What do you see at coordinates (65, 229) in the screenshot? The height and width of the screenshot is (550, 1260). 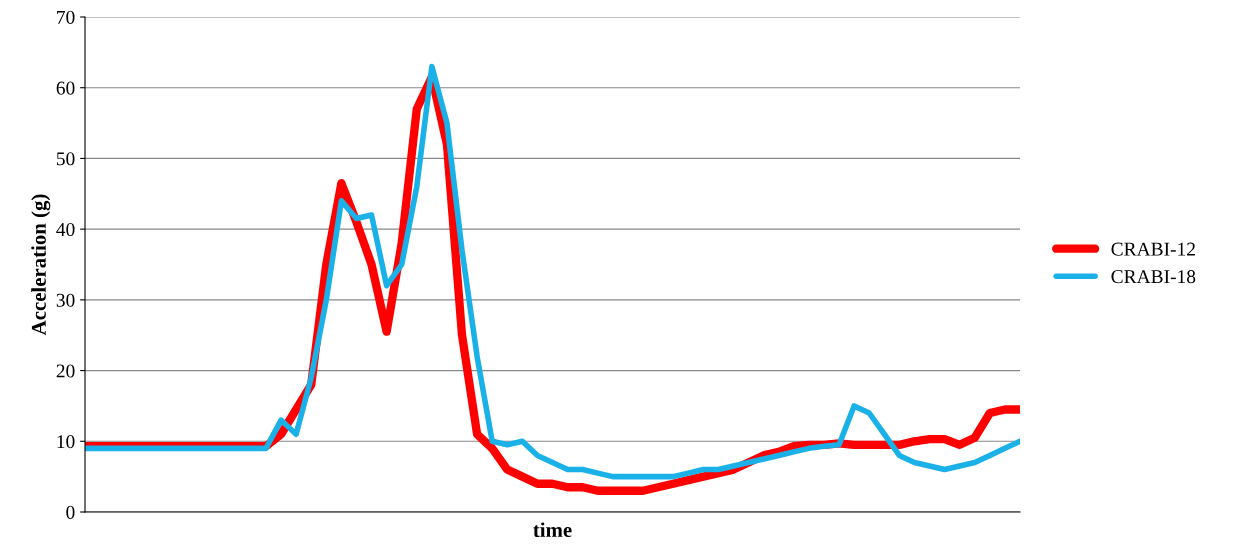 I see `y-tick-label: 40` at bounding box center [65, 229].